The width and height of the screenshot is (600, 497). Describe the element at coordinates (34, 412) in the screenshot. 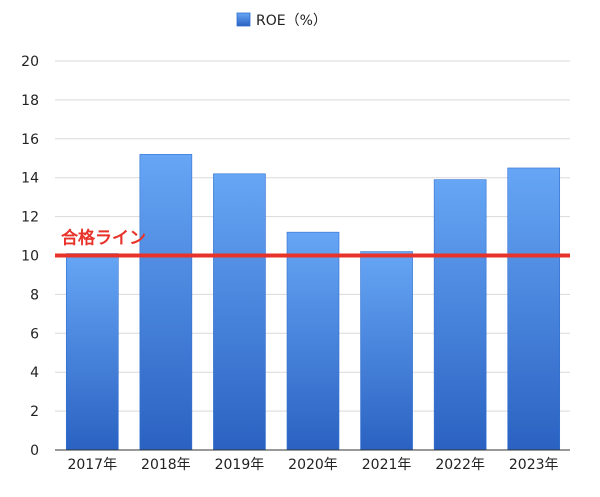

I see `y-tick-label: 2` at that location.